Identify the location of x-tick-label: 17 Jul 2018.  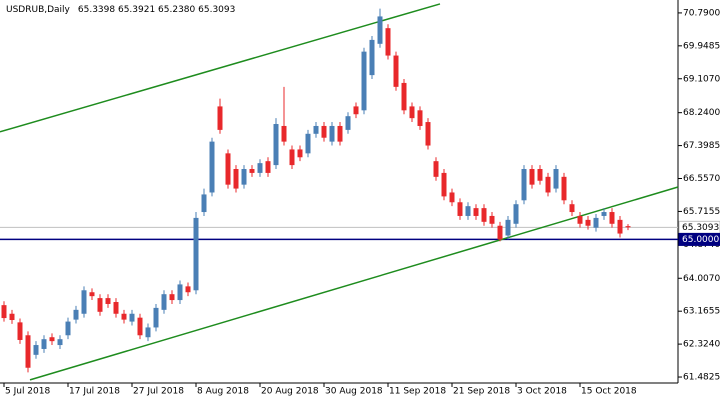
(94, 392).